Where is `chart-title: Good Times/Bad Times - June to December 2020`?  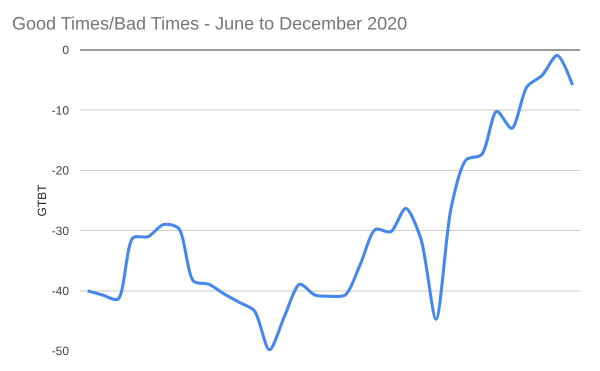
chart-title: Good Times/Bad Times - June to December 2020 is located at coordinates (210, 23).